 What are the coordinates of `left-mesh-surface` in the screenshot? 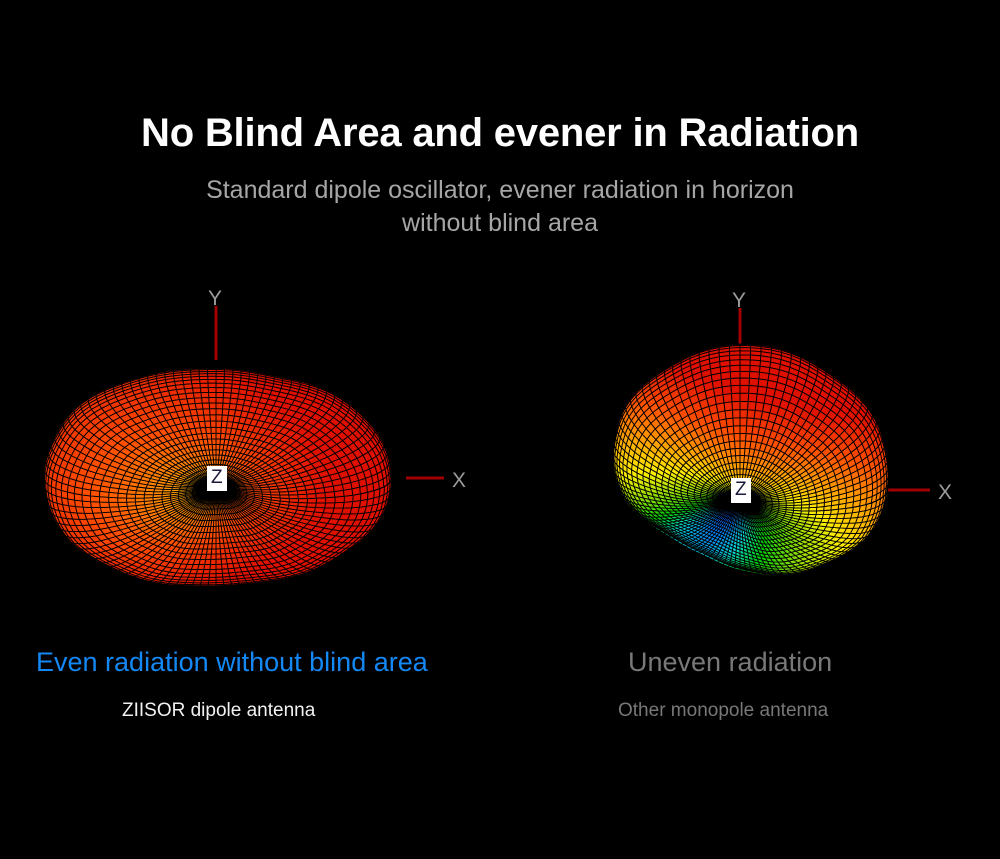 It's located at (218, 477).